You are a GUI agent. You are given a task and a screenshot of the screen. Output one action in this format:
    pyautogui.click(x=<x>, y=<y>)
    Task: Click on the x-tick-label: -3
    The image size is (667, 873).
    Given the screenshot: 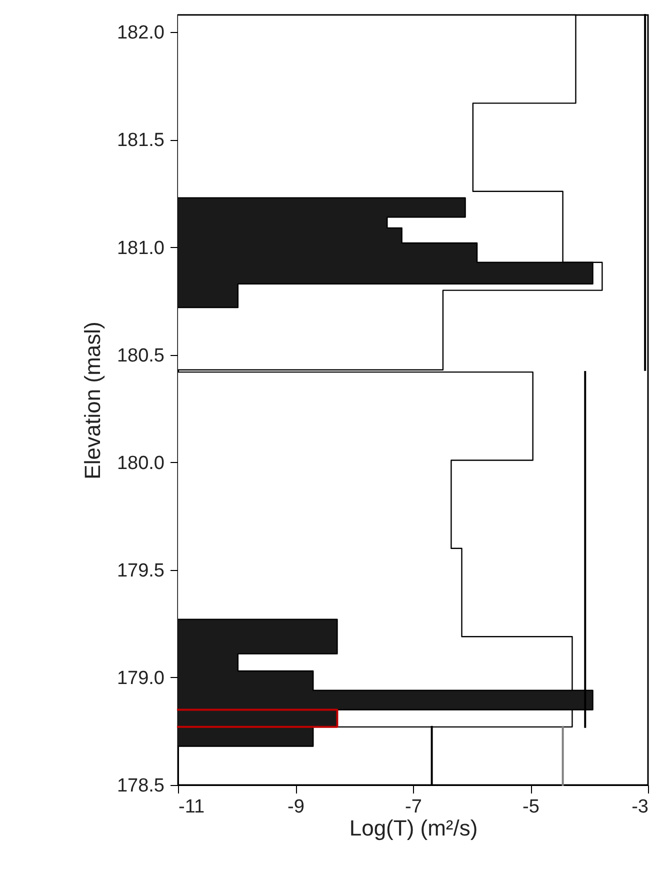 What is the action you would take?
    pyautogui.click(x=640, y=807)
    